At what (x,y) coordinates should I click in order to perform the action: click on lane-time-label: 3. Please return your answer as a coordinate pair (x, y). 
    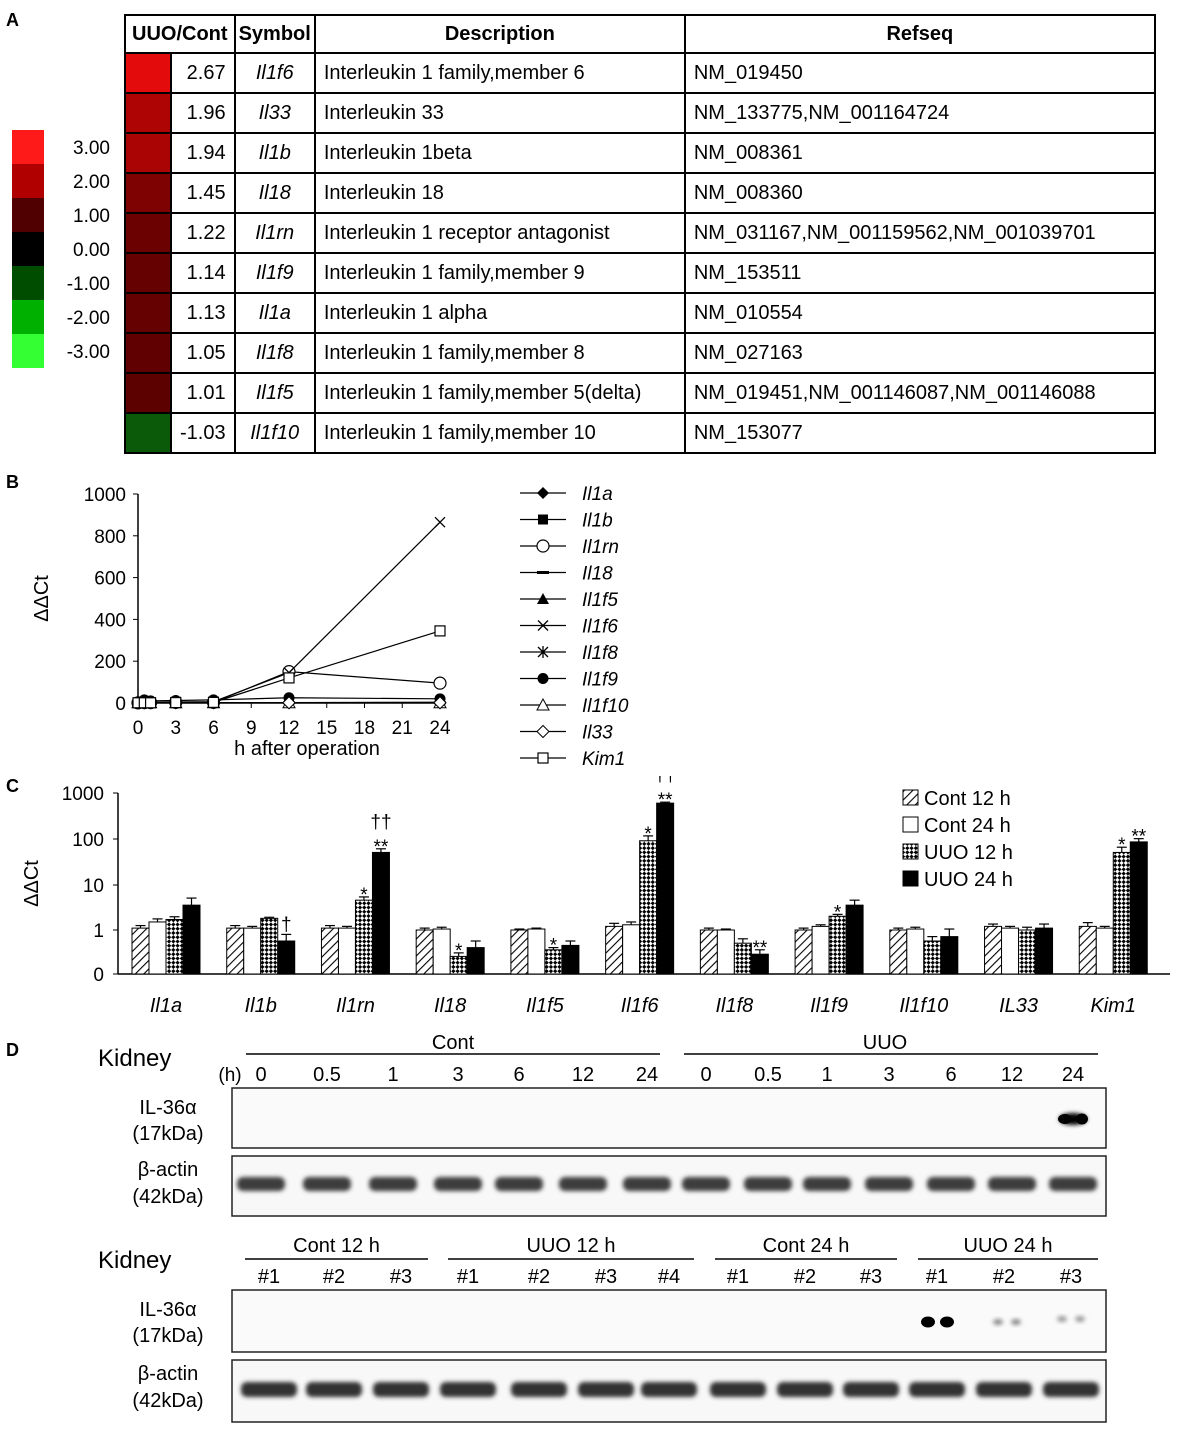
    Looking at the image, I should click on (457, 1075).